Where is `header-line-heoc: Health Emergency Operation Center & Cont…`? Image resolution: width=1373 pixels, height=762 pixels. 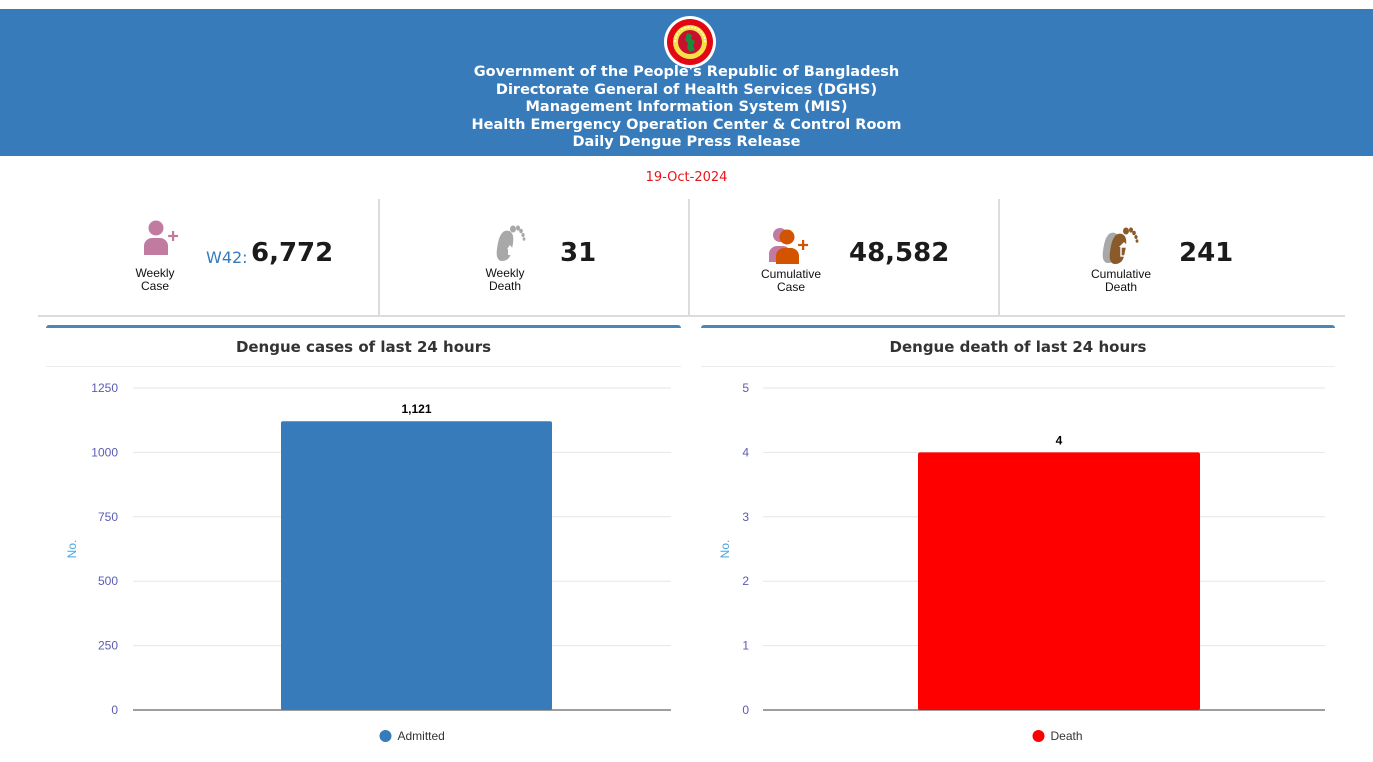 header-line-heoc: Health Emergency Operation Center & Cont… is located at coordinates (686, 124).